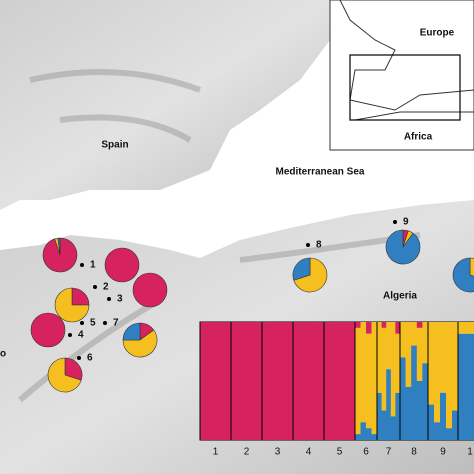  What do you see at coordinates (93, 265) in the screenshot?
I see `site-label: 1` at bounding box center [93, 265].